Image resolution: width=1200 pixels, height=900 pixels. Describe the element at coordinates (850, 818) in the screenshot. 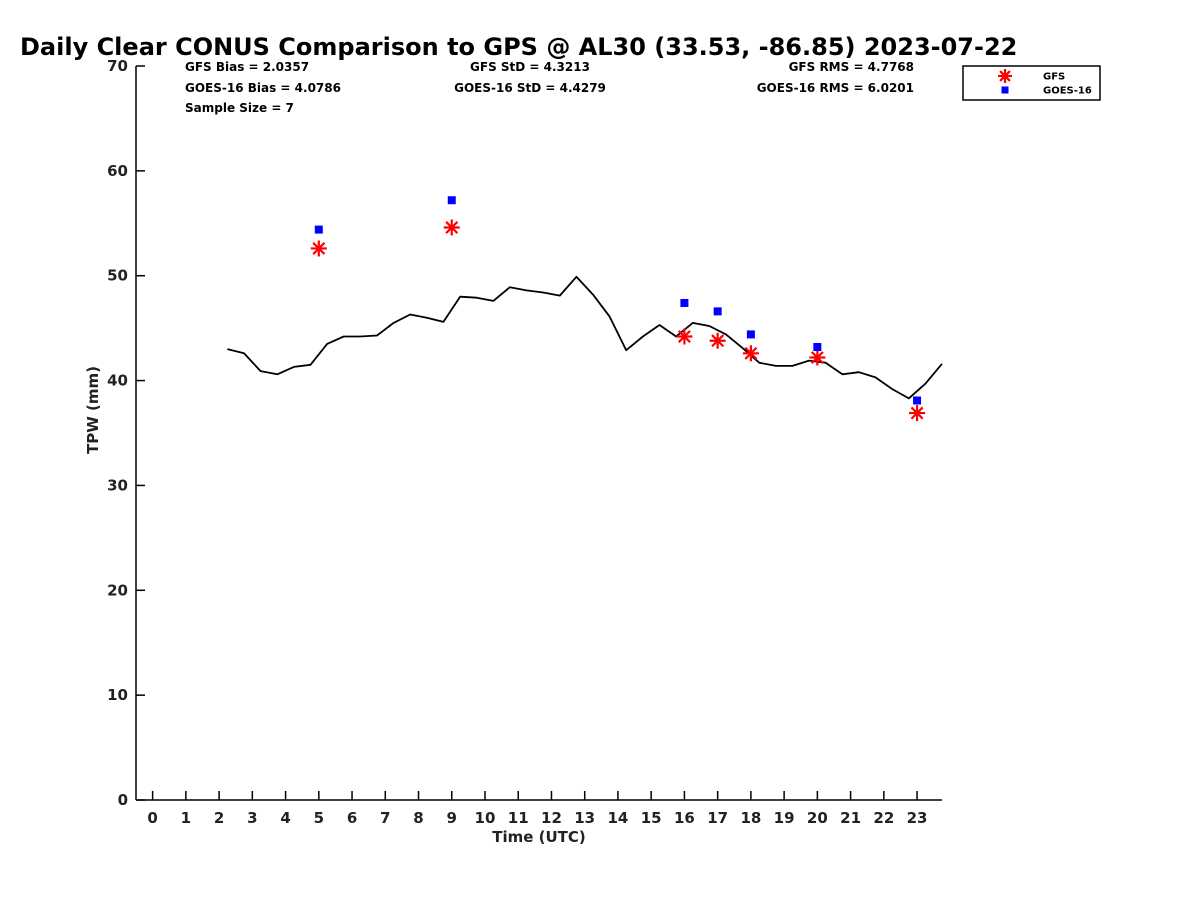

I see `x-tick-label: 21` at that location.